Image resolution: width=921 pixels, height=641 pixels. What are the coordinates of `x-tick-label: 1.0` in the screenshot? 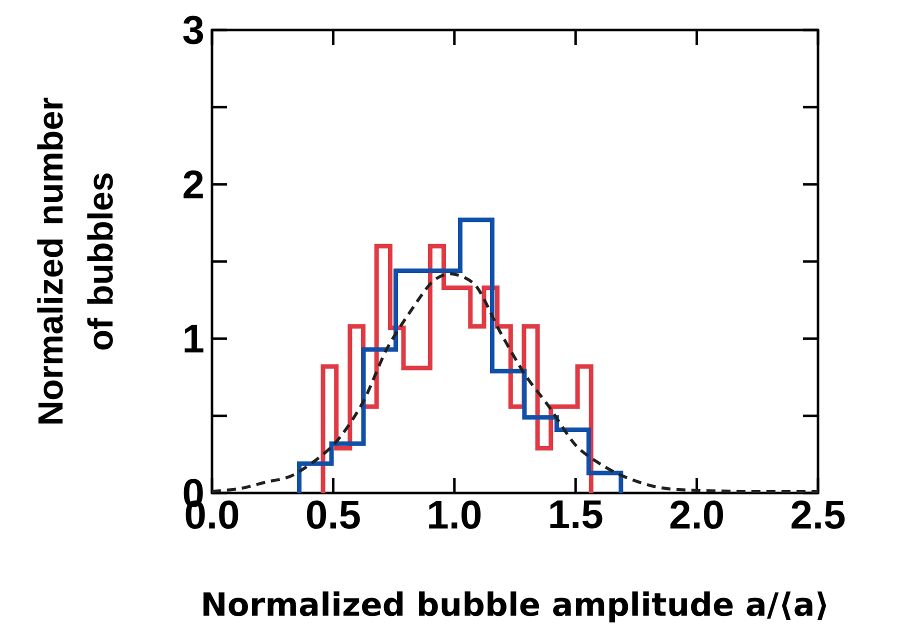 It's located at (455, 514).